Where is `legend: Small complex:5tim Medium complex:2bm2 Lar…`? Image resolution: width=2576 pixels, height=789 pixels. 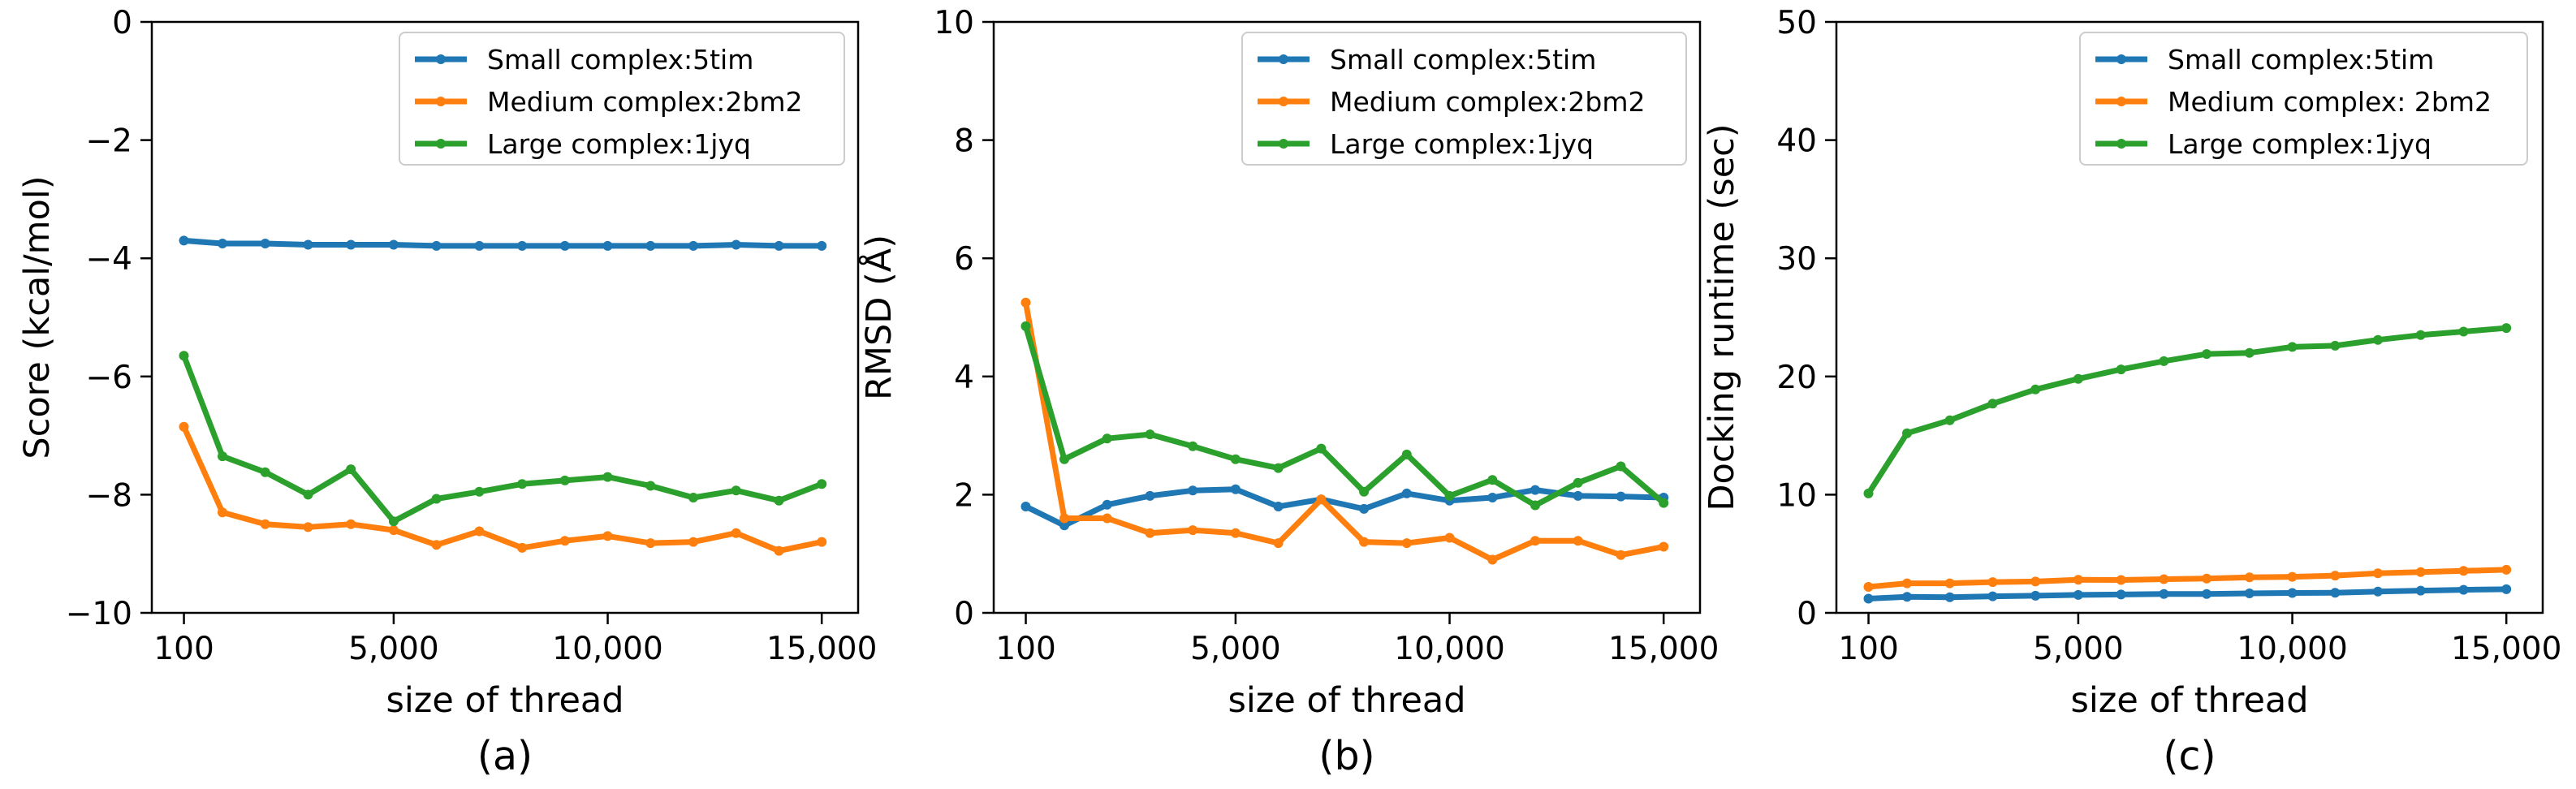 legend: Small complex:5tim Medium complex:2bm2 Lar… is located at coordinates (622, 99).